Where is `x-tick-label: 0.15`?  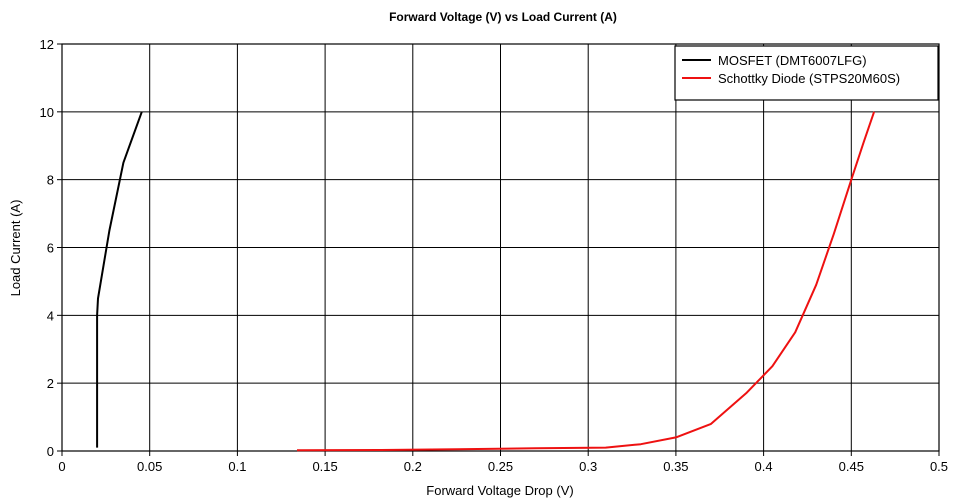 x-tick-label: 0.15 is located at coordinates (324, 466).